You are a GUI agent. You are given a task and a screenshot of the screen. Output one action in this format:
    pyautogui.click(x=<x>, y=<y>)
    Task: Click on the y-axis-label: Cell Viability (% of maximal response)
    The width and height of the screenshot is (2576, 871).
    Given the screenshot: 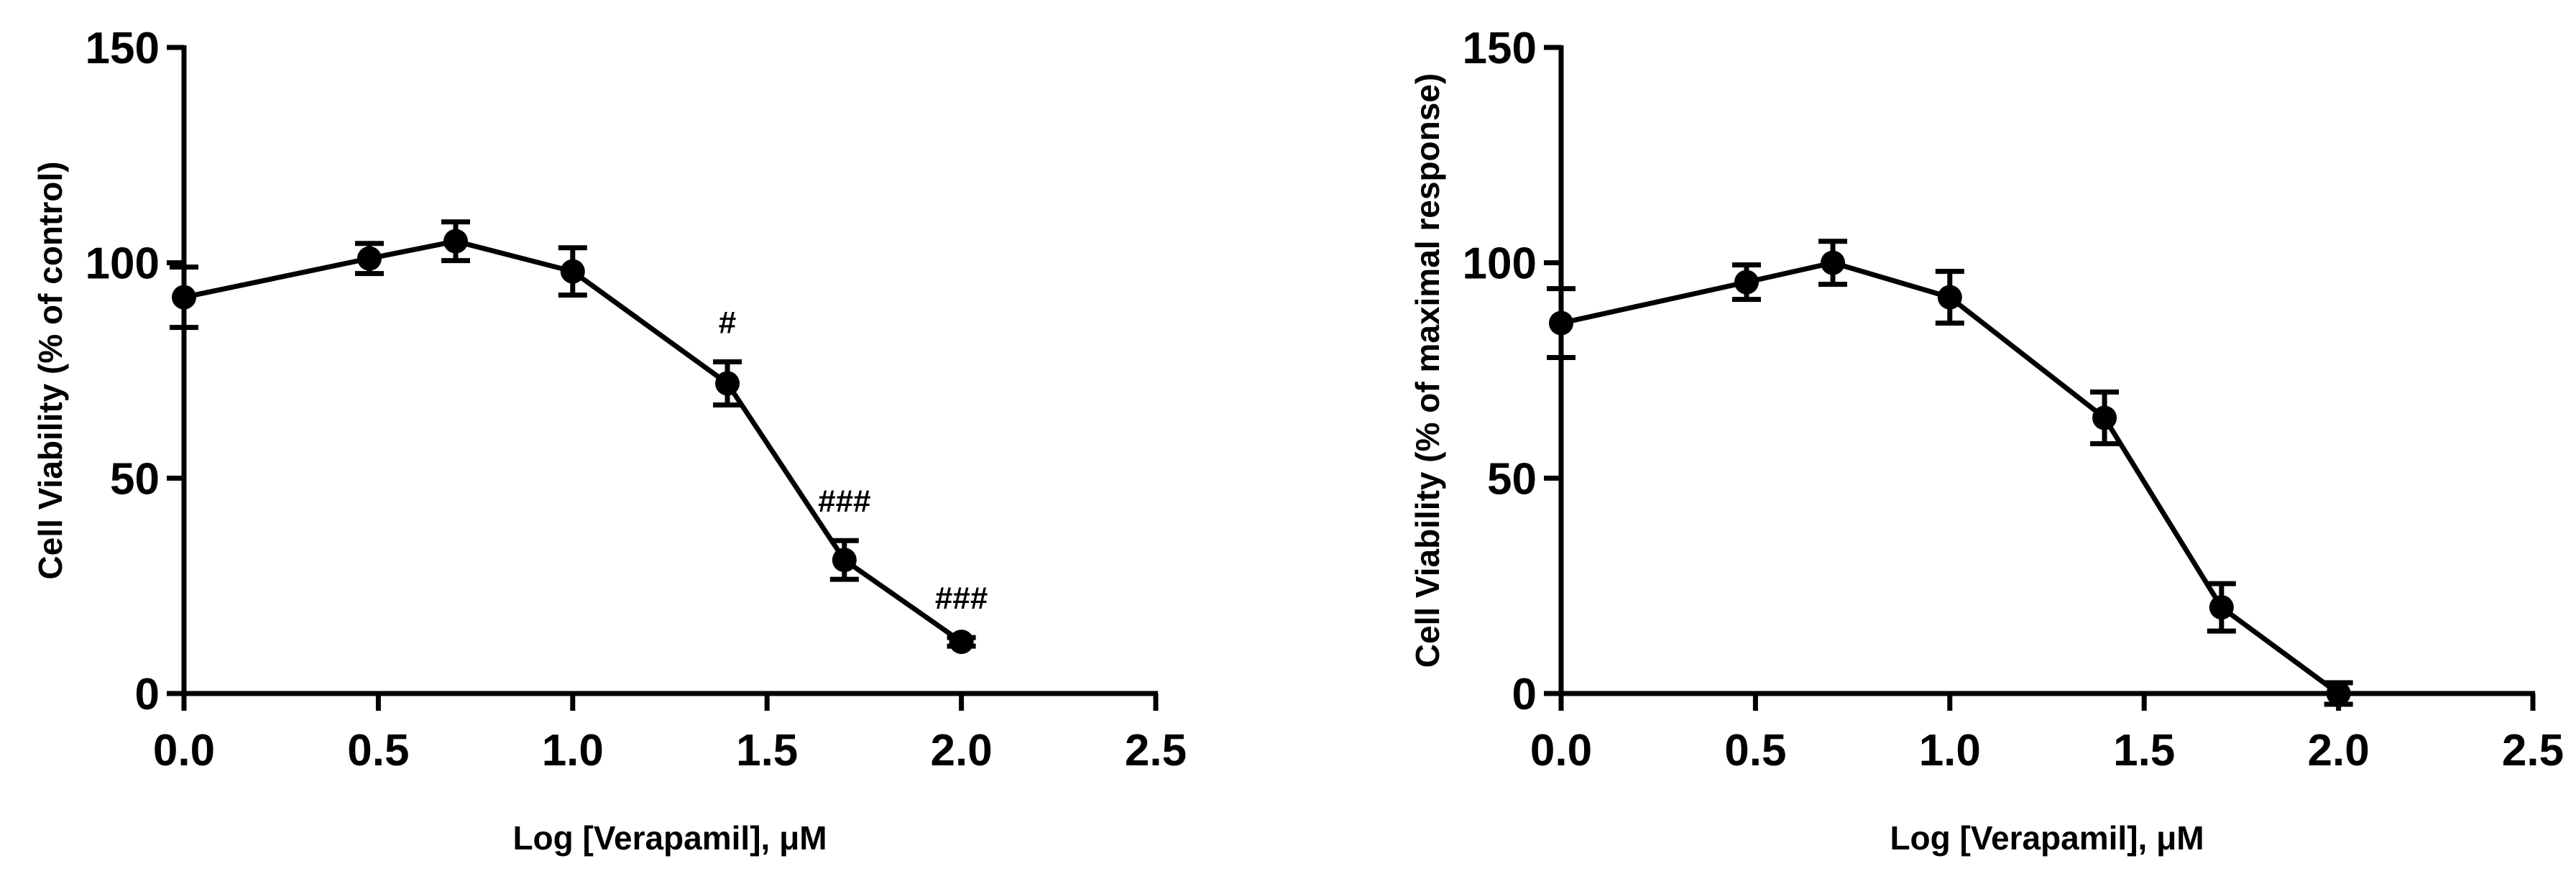 What is the action you would take?
    pyautogui.click(x=1427, y=371)
    